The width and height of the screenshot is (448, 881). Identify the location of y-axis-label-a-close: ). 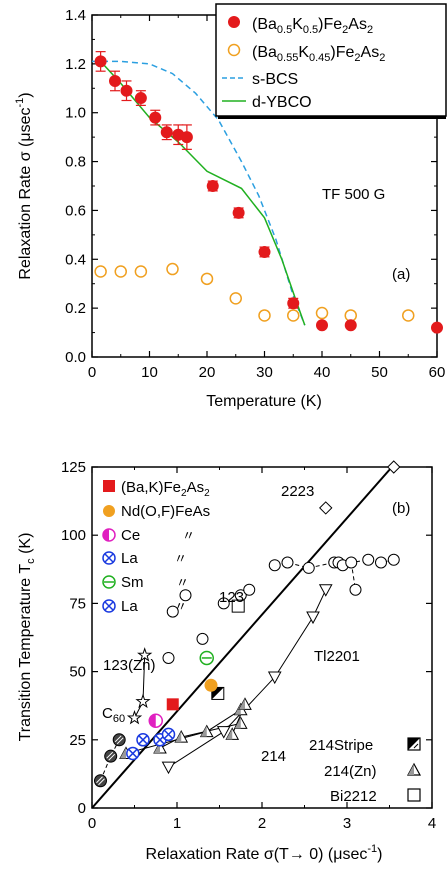
(25, 94).